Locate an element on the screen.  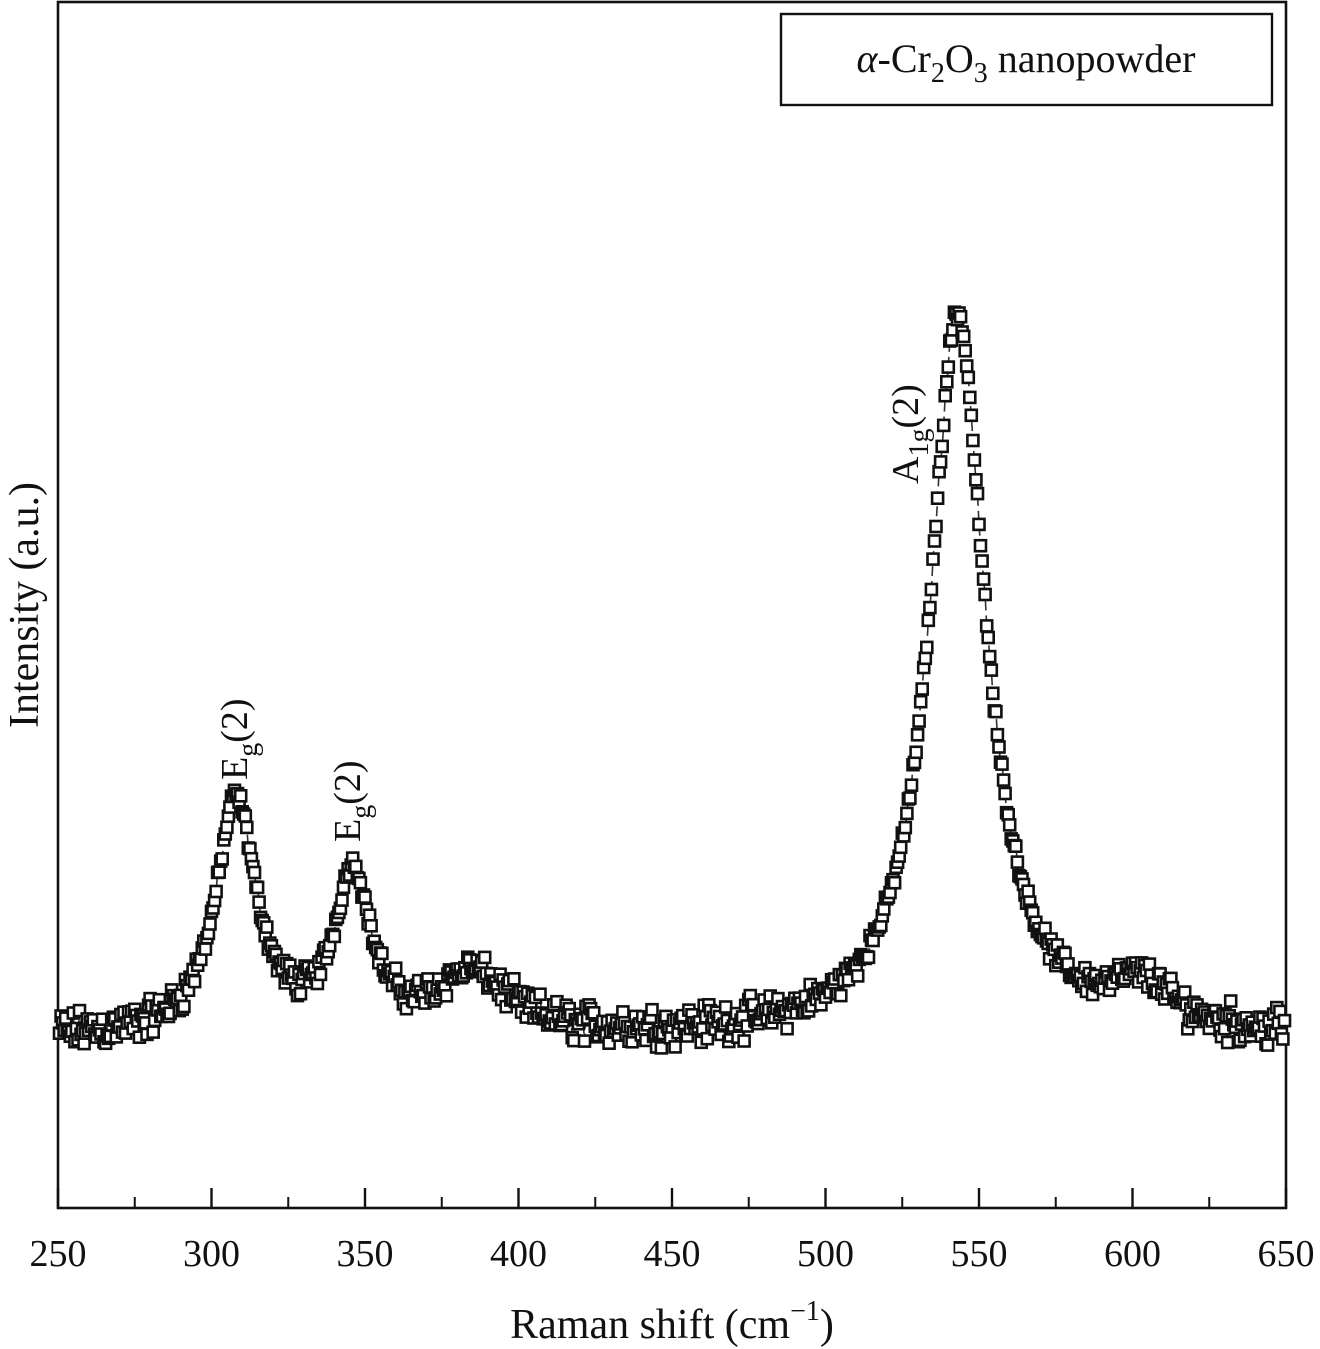
x-tick-label: 650 is located at coordinates (1286, 1254).